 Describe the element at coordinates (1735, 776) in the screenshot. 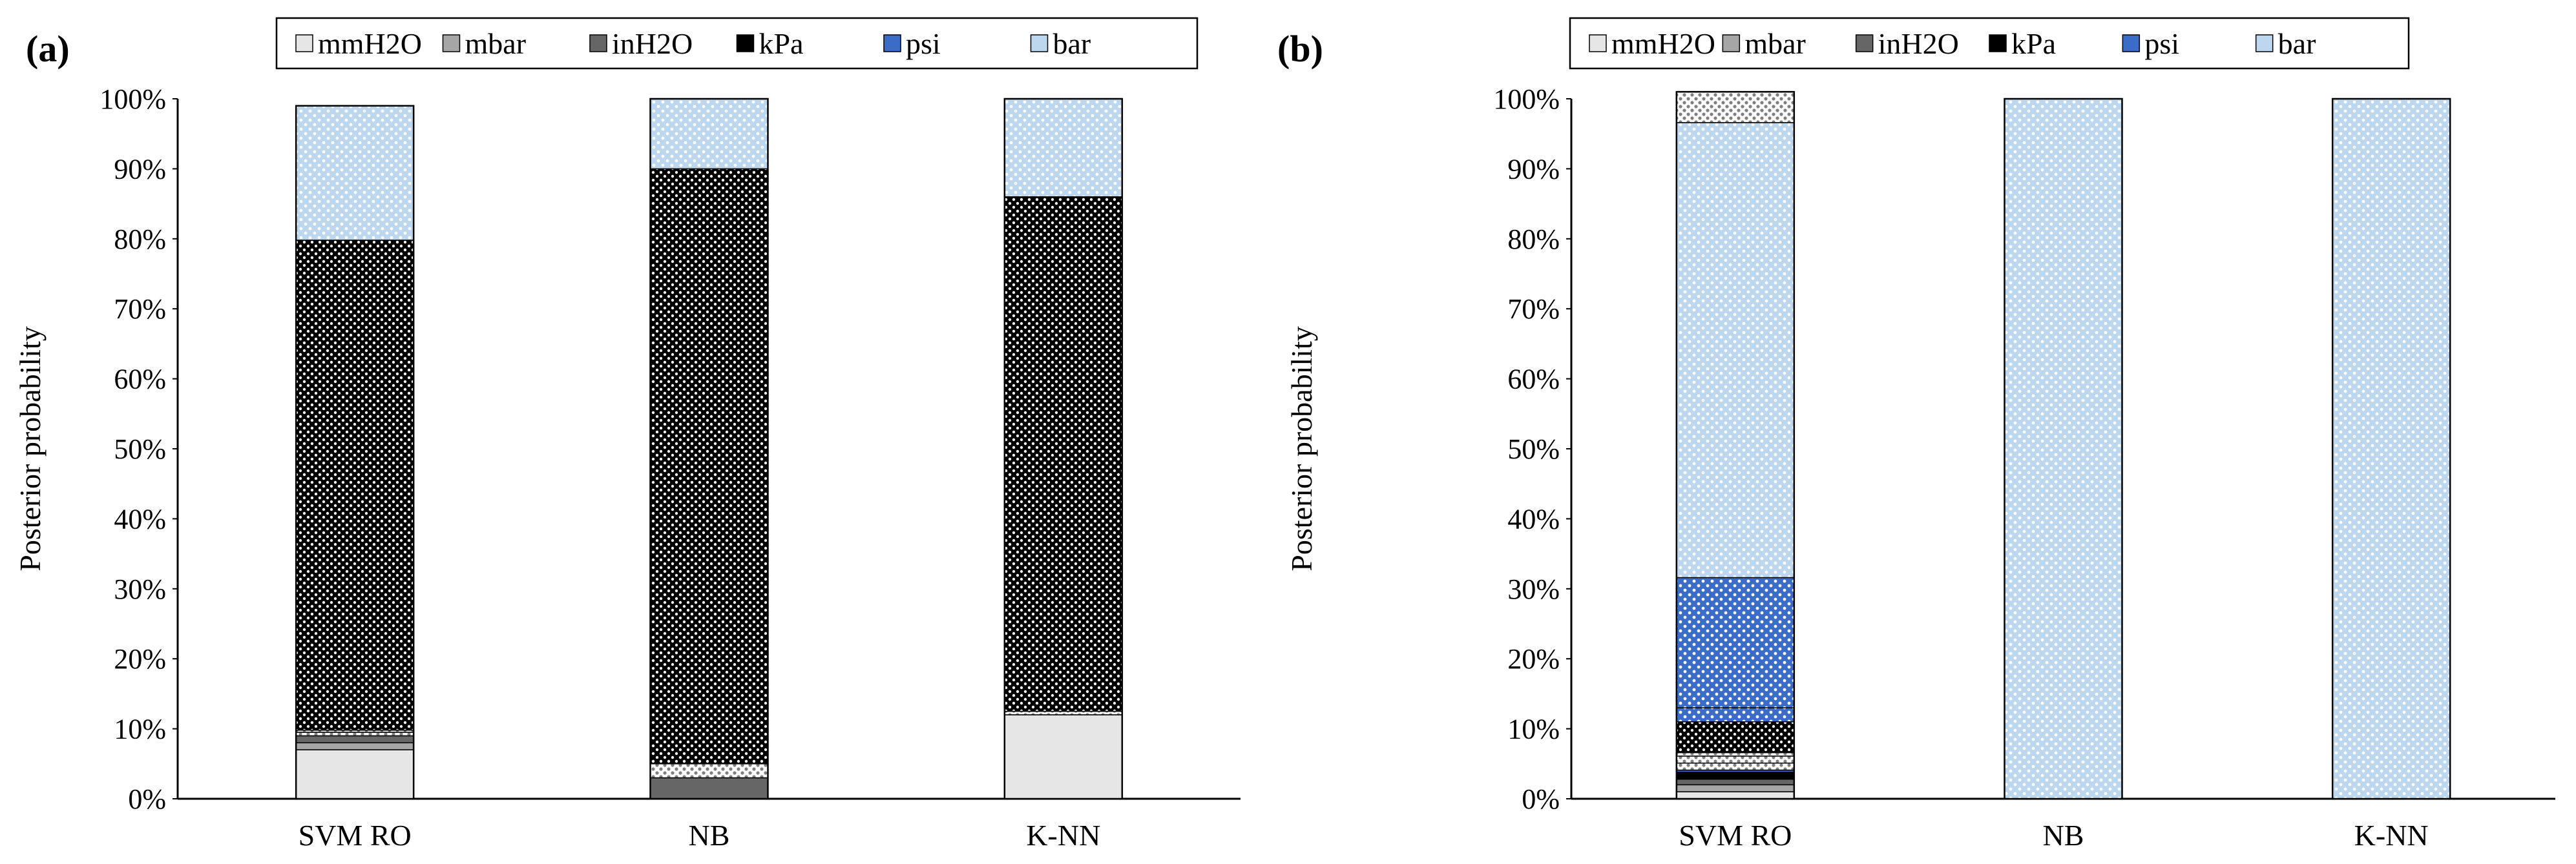

I see `bar-segment-kpa` at that location.